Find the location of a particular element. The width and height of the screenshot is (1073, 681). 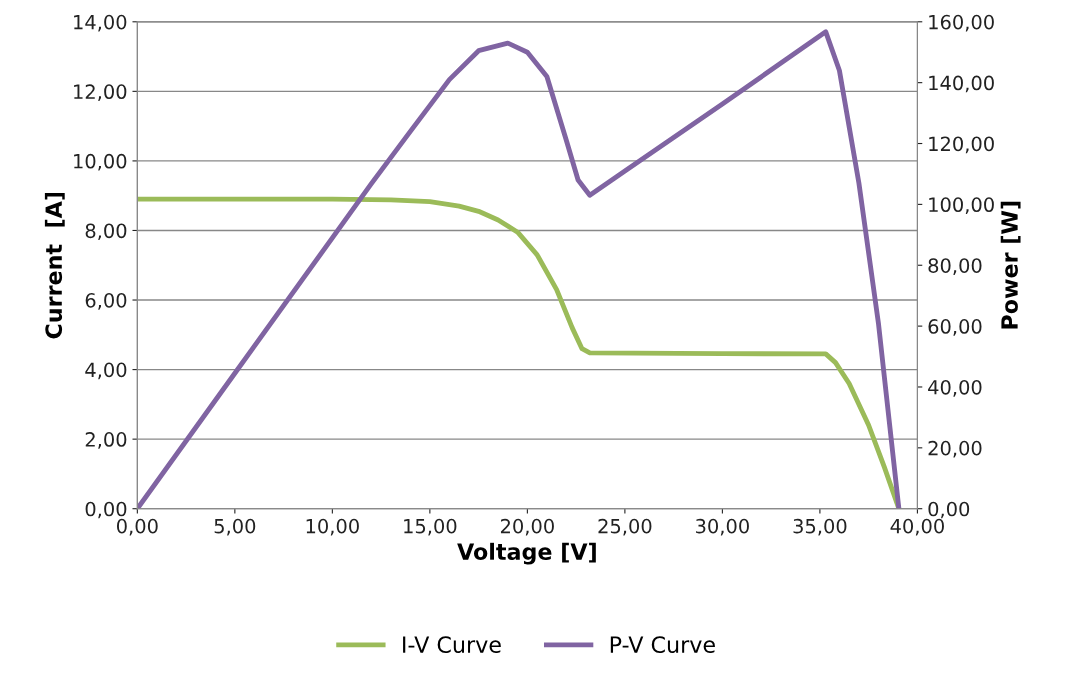

x-tick-label: 20,00 is located at coordinates (527, 527).